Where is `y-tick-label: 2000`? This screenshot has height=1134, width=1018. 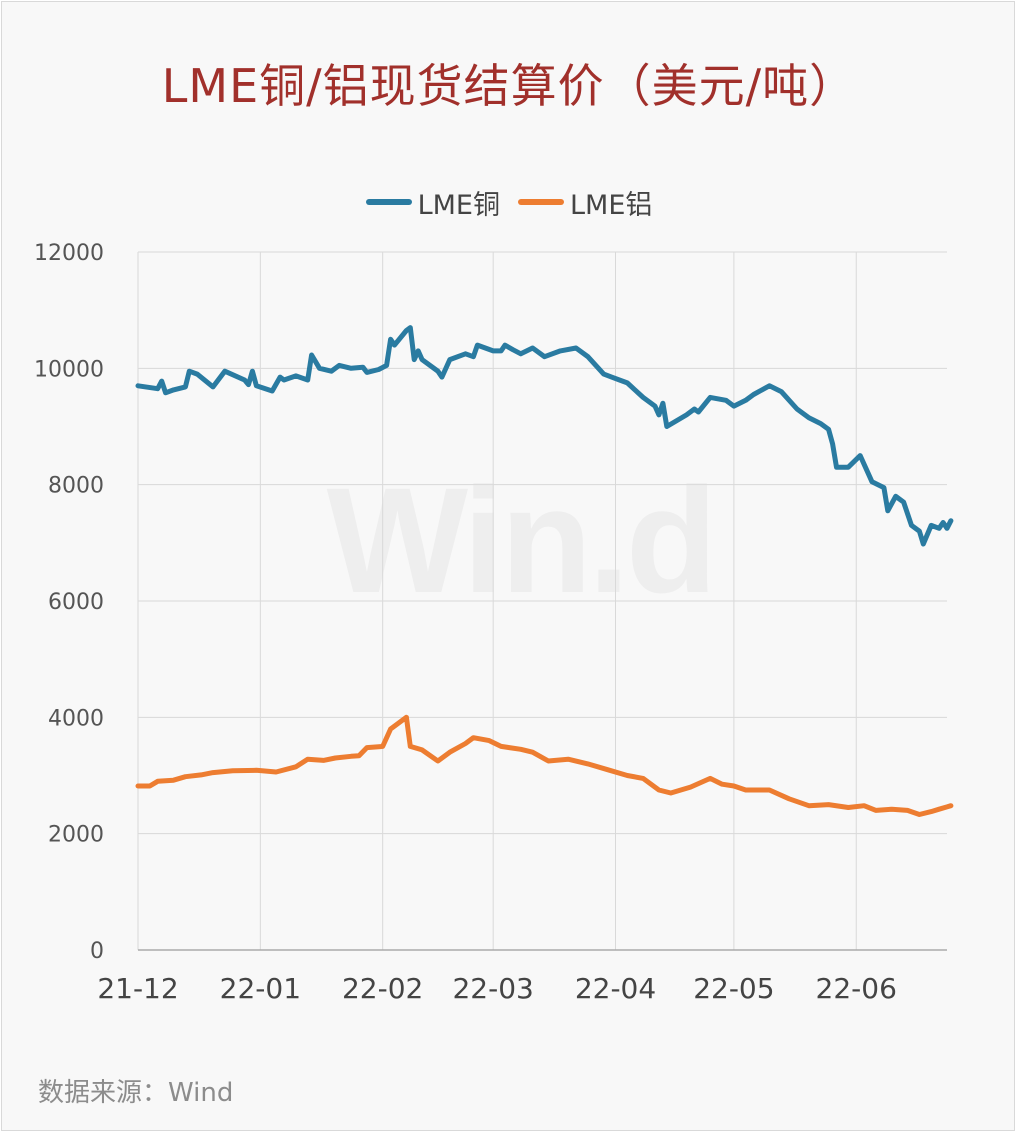 y-tick-label: 2000 is located at coordinates (76, 835).